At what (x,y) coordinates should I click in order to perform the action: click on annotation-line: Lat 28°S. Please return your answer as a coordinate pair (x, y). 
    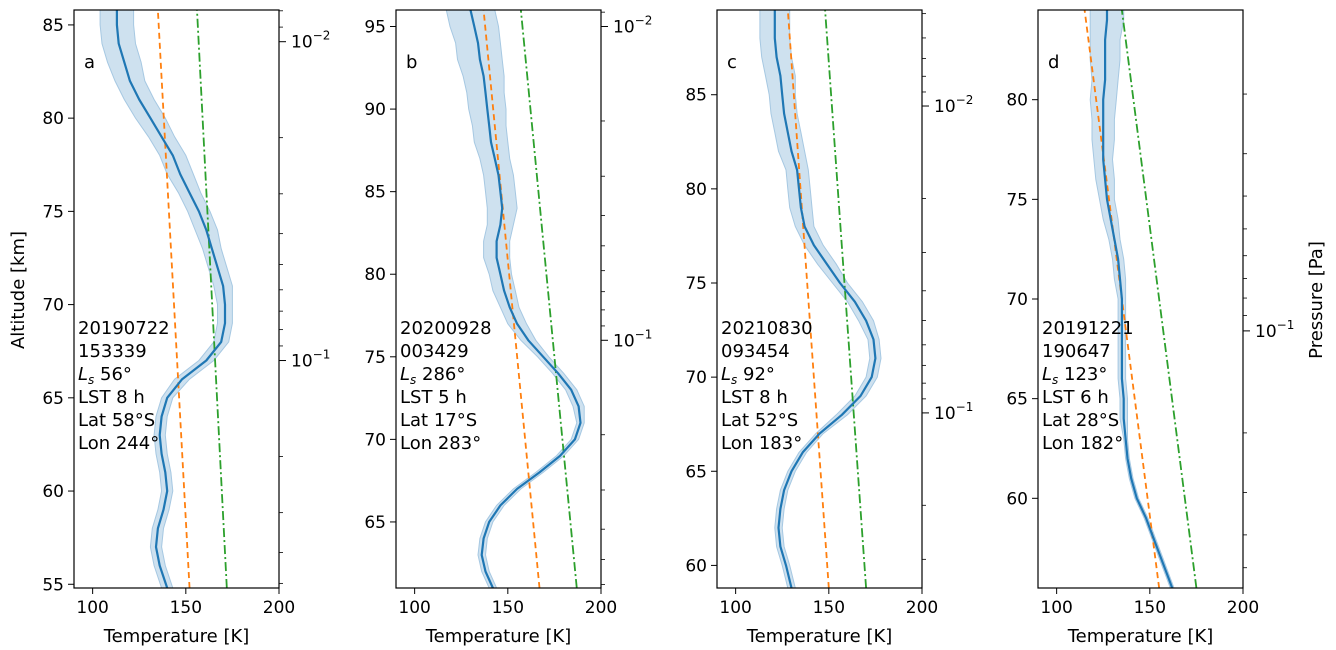
    Looking at the image, I should click on (1080, 420).